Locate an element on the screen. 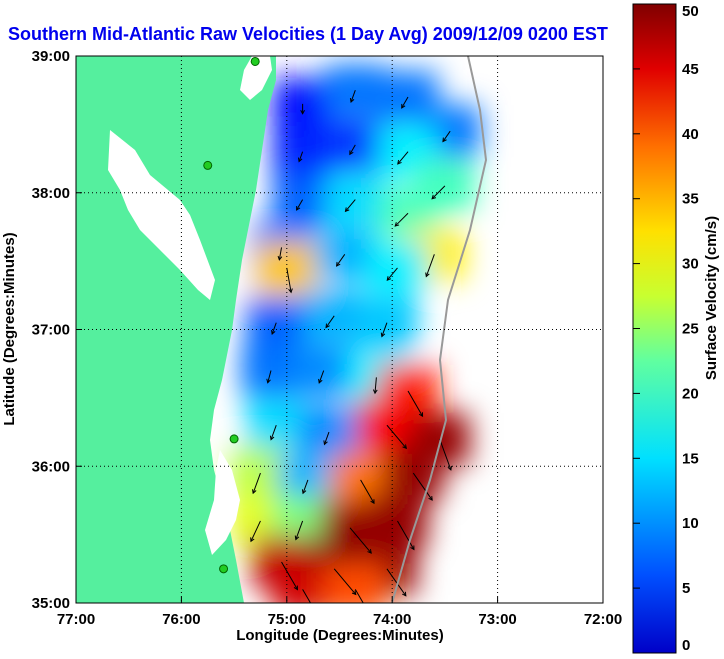 The image size is (724, 659). colorbar-tick-label: 0 is located at coordinates (686, 645).